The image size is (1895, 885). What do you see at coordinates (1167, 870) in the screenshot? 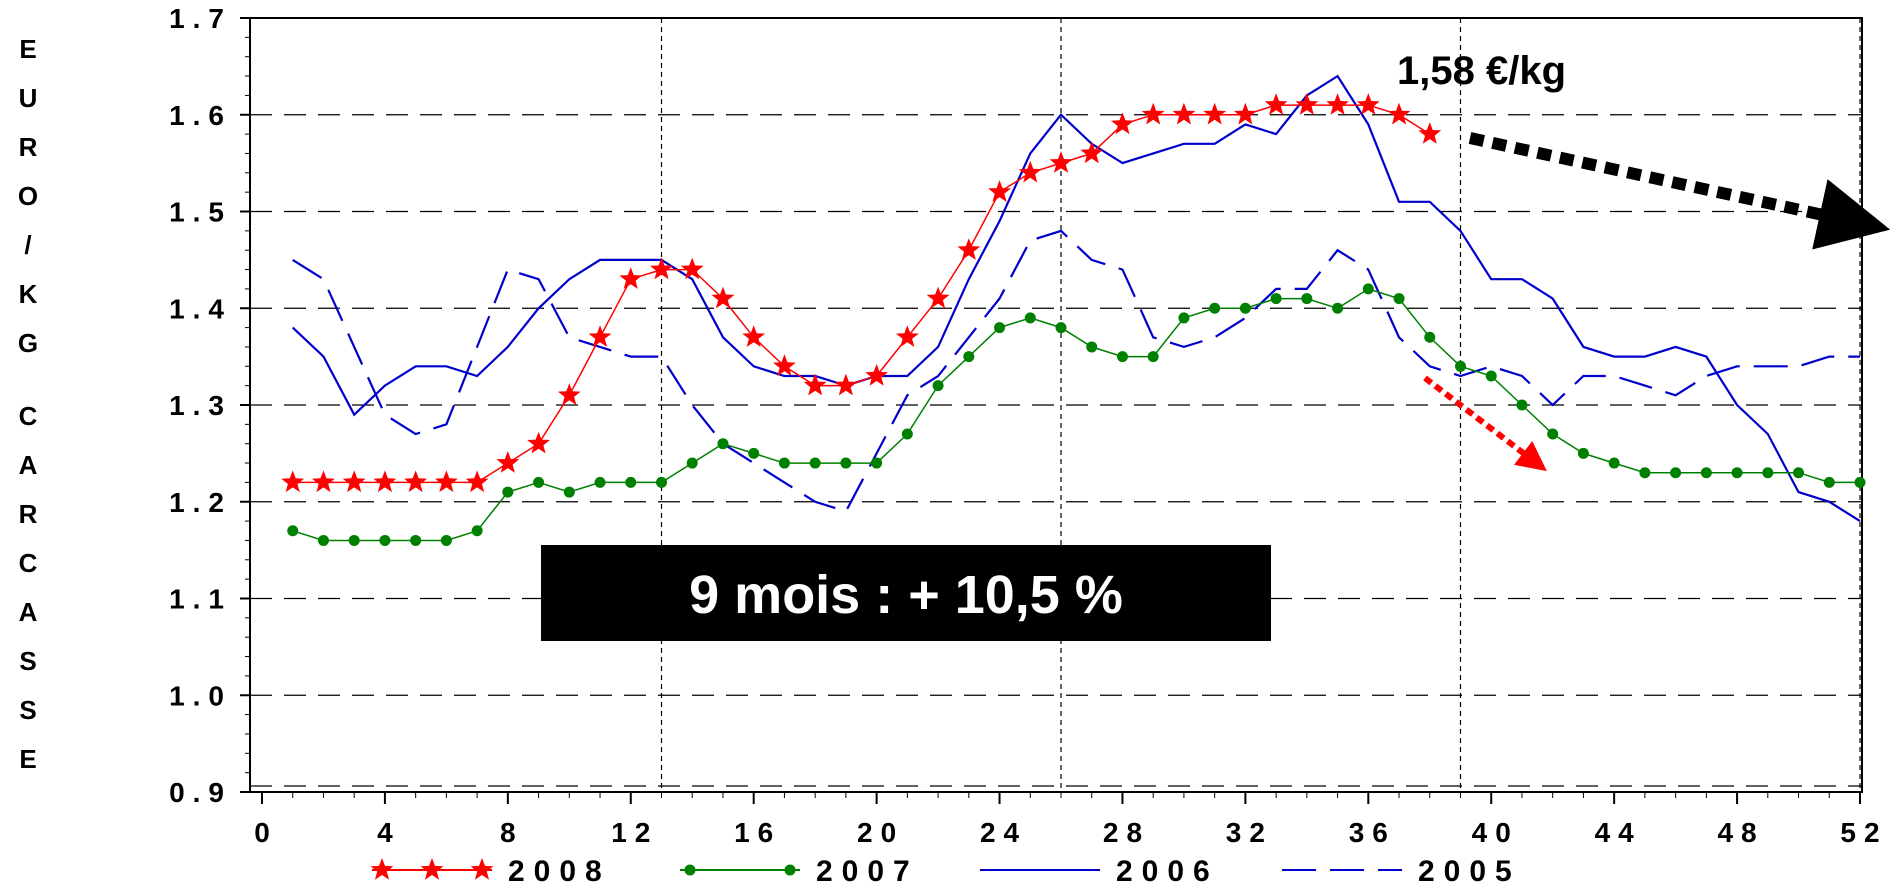
I see `legend-label: 2006` at bounding box center [1167, 870].